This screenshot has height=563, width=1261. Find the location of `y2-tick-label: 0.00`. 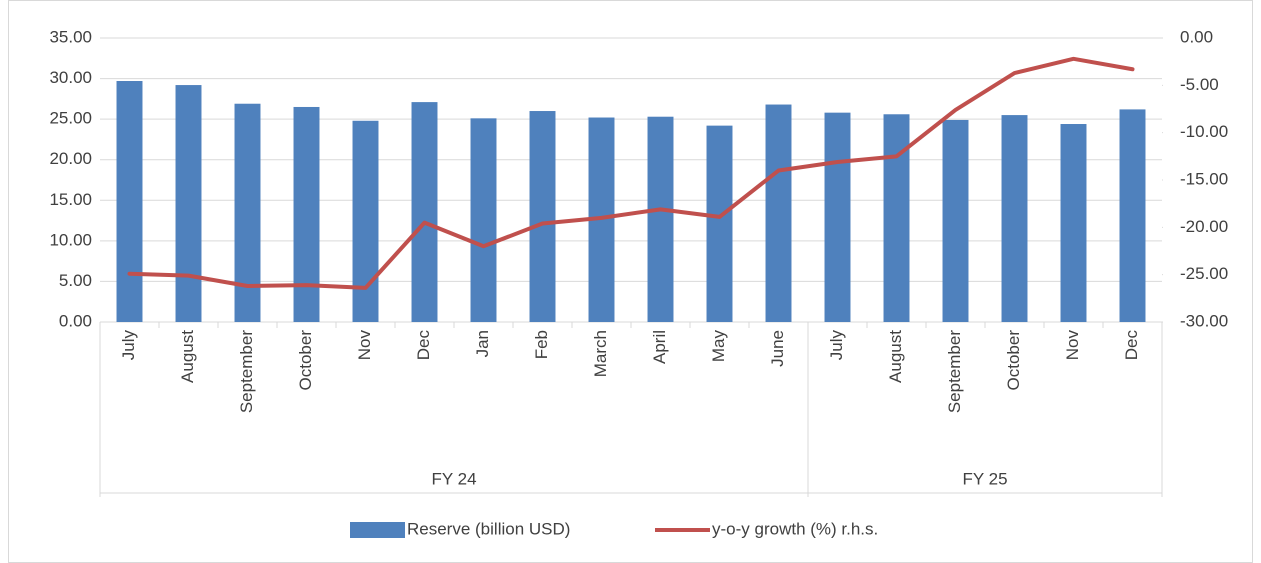

y2-tick-label: 0.00 is located at coordinates (1196, 36).